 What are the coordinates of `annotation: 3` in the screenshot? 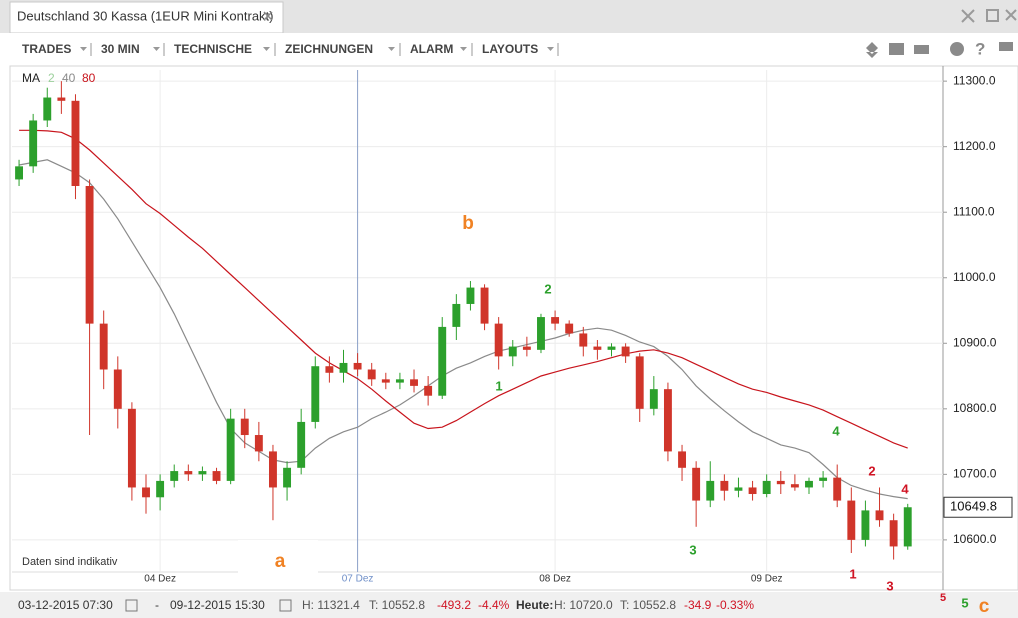 It's located at (692, 549).